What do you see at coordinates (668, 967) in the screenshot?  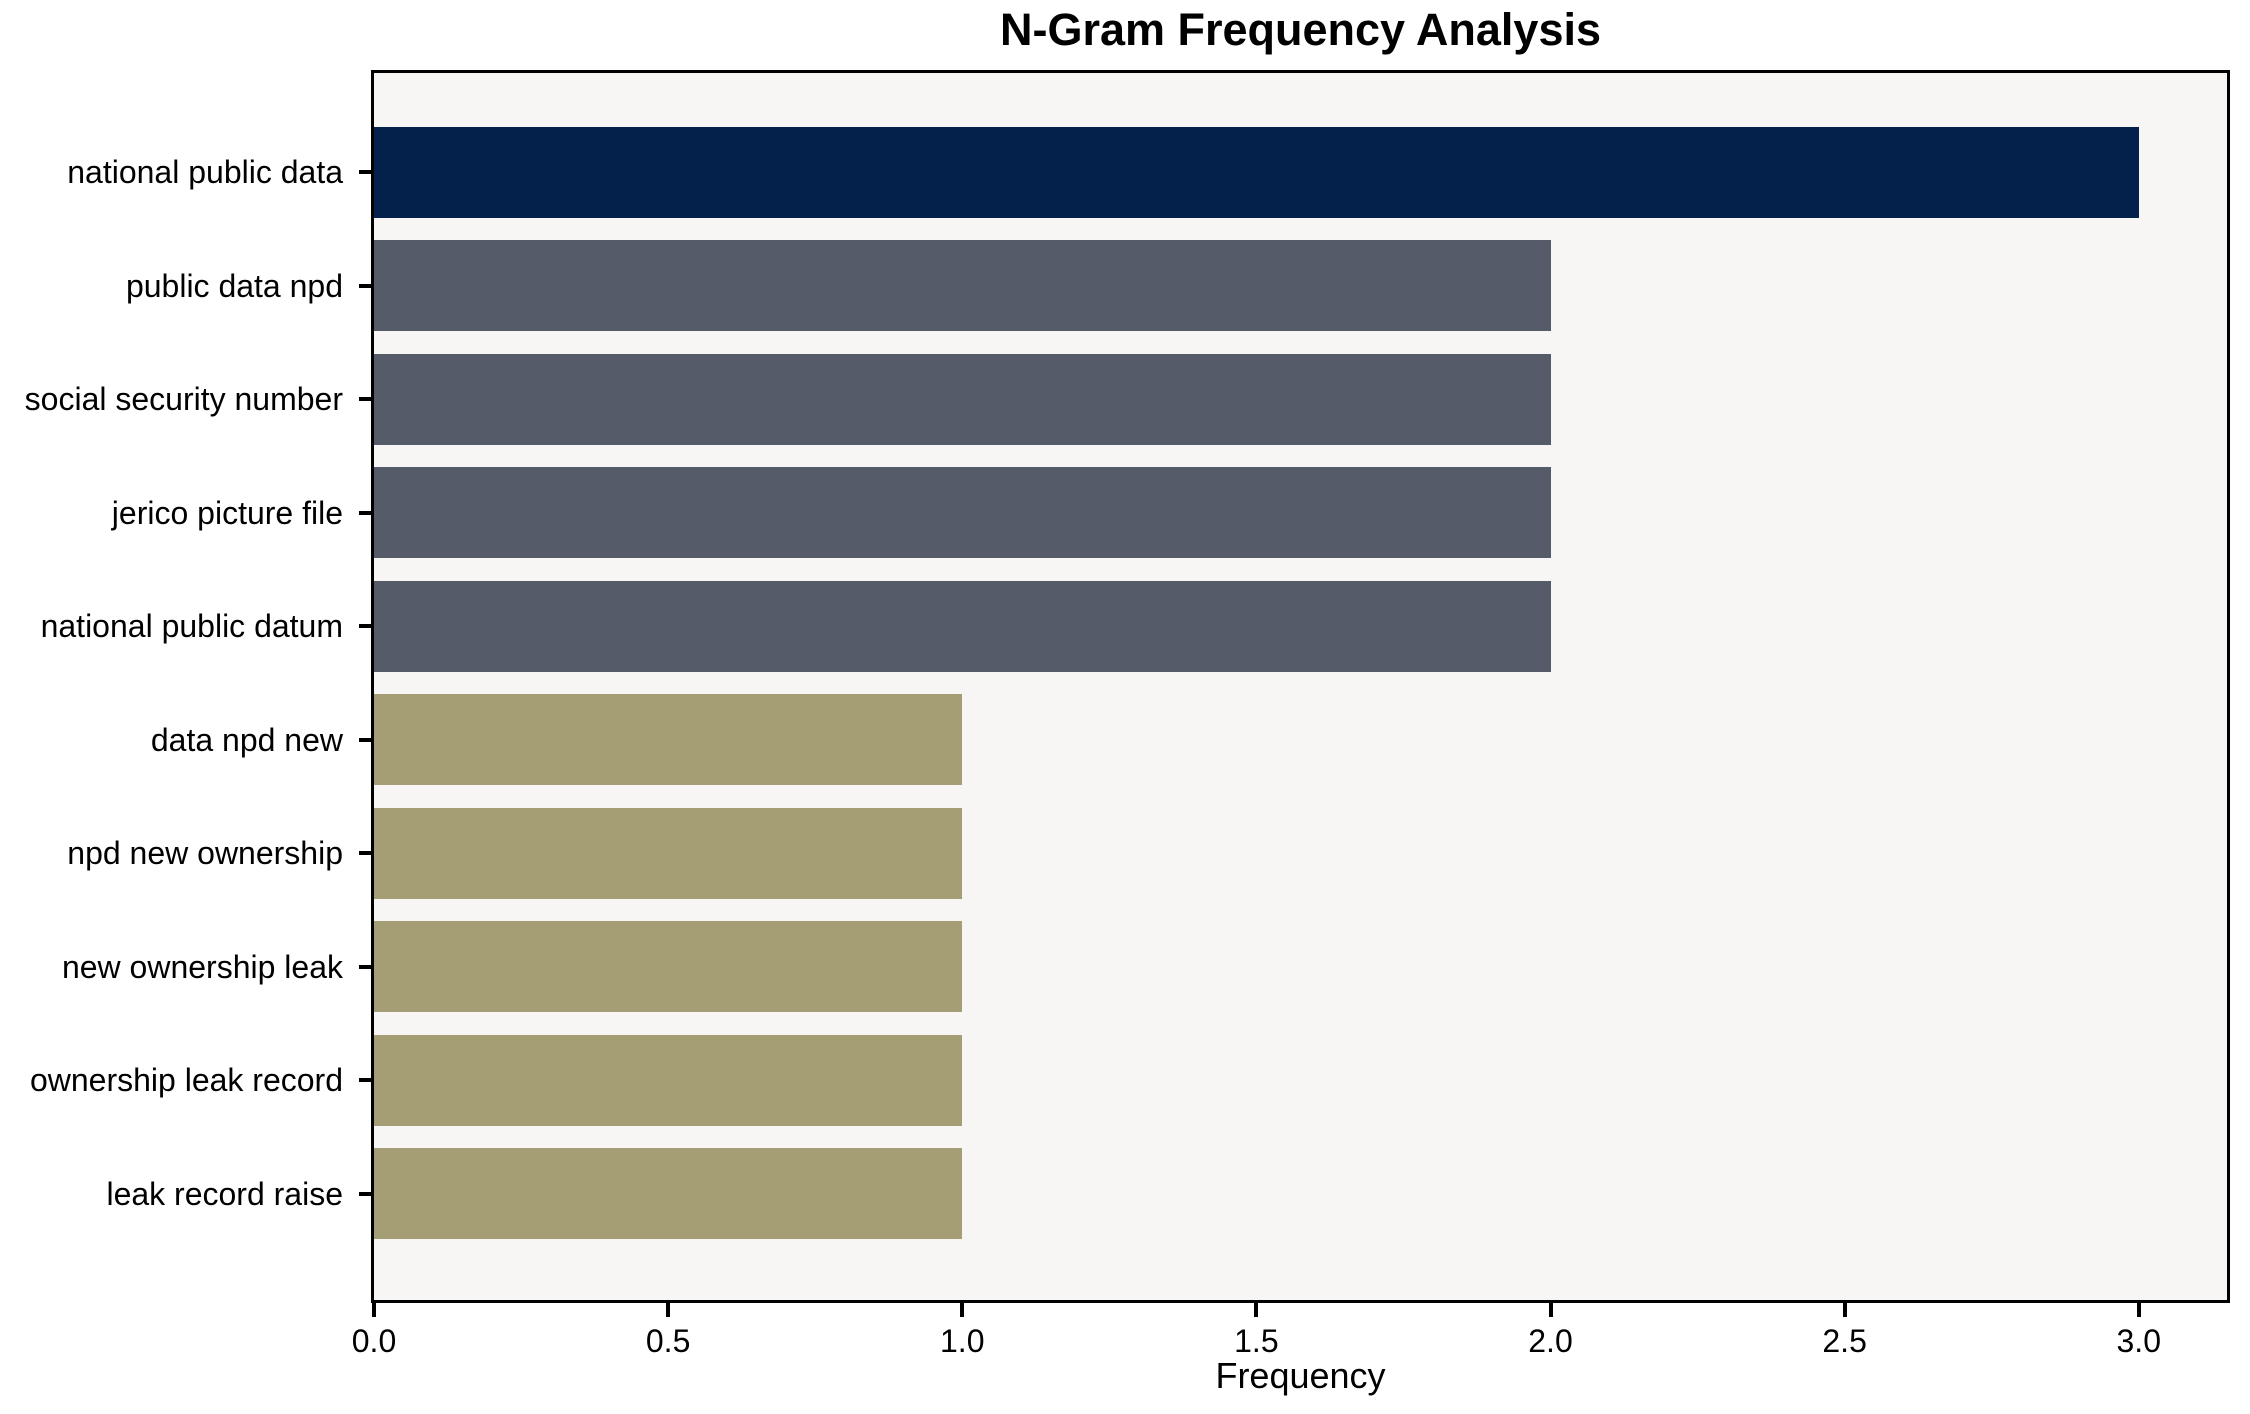 I see `bar-new-ownership-leak` at bounding box center [668, 967].